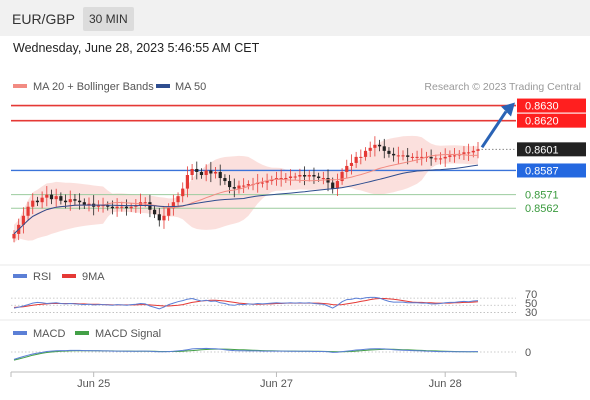 This screenshot has width=590, height=400. I want to click on legend-ma50: MA 50, so click(190, 87).